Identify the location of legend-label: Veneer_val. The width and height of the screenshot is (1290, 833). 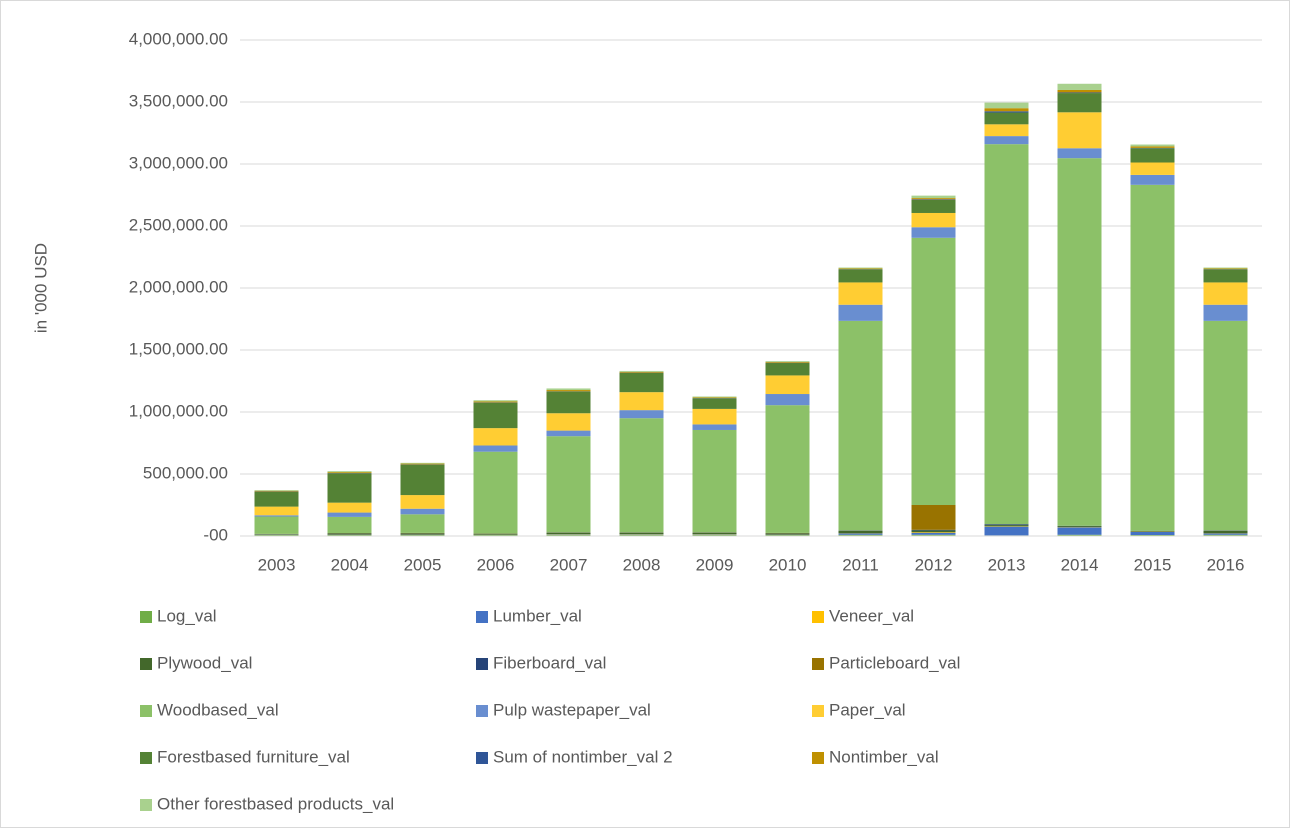
(871, 615).